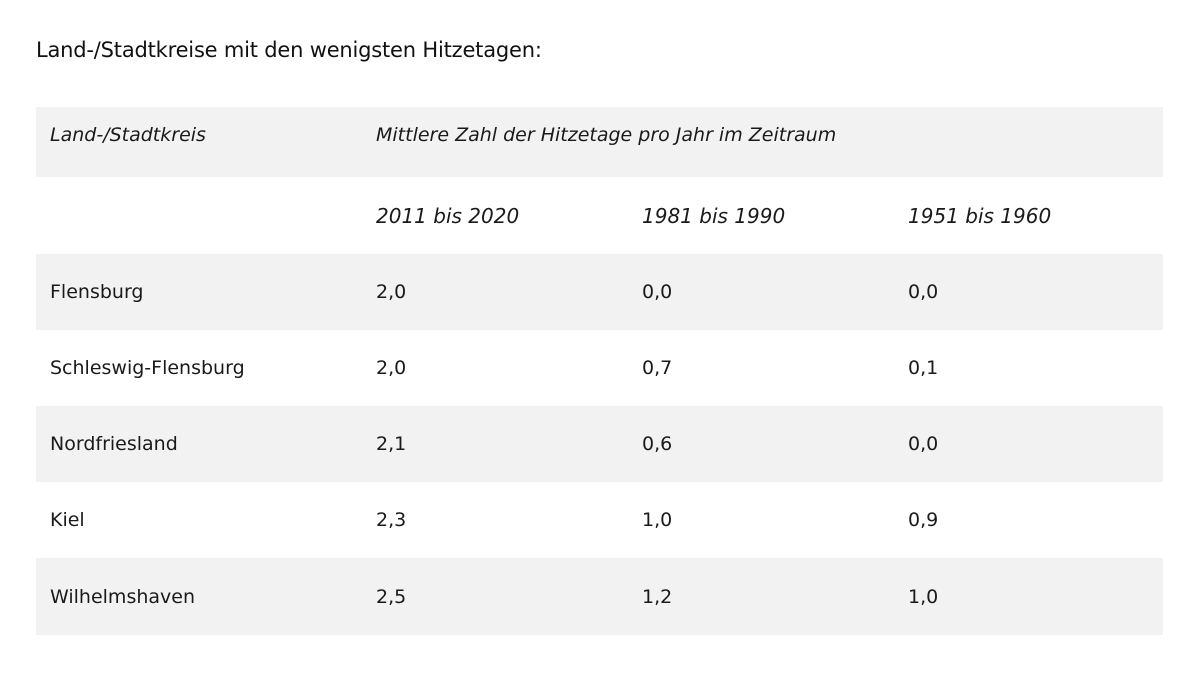 The image size is (1189, 686). What do you see at coordinates (391, 520) in the screenshot?
I see `value-cell: 2,3` at bounding box center [391, 520].